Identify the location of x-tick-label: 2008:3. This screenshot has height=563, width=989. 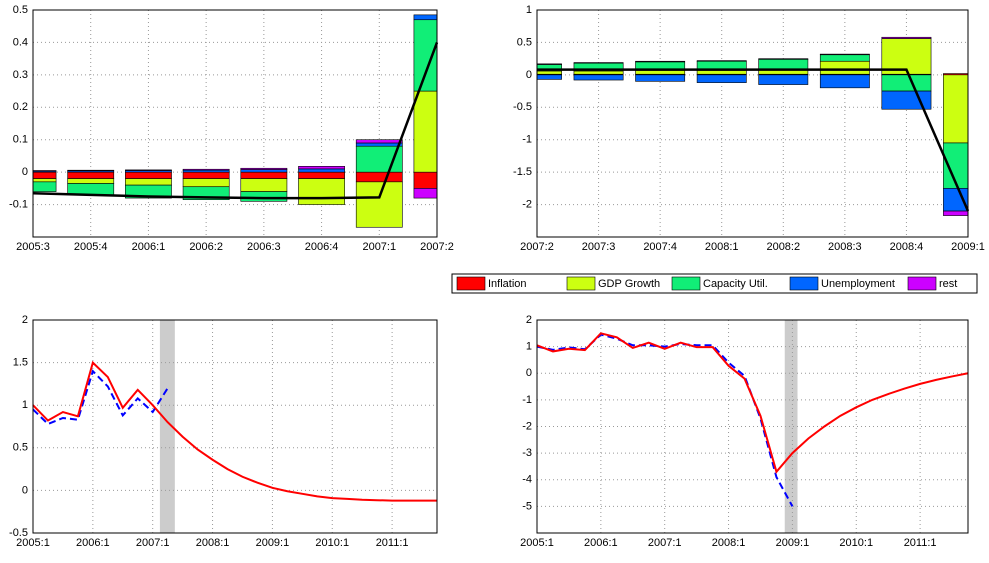
(845, 247).